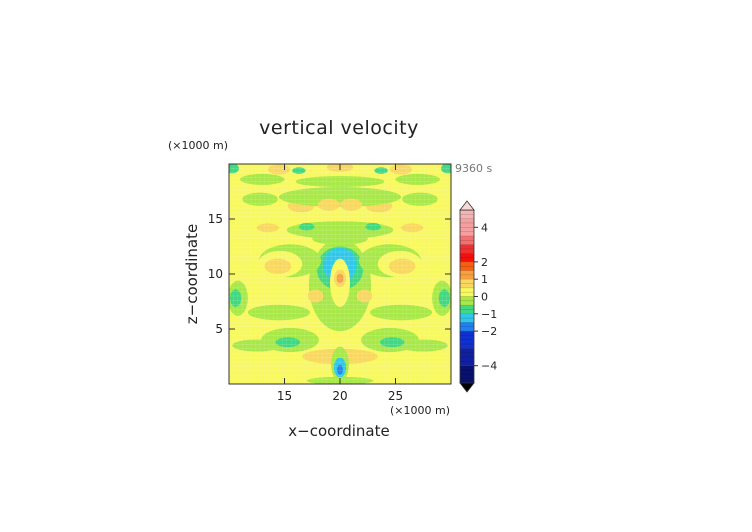 The width and height of the screenshot is (752, 532). What do you see at coordinates (219, 329) in the screenshot?
I see `y-tick-label: 5` at bounding box center [219, 329].